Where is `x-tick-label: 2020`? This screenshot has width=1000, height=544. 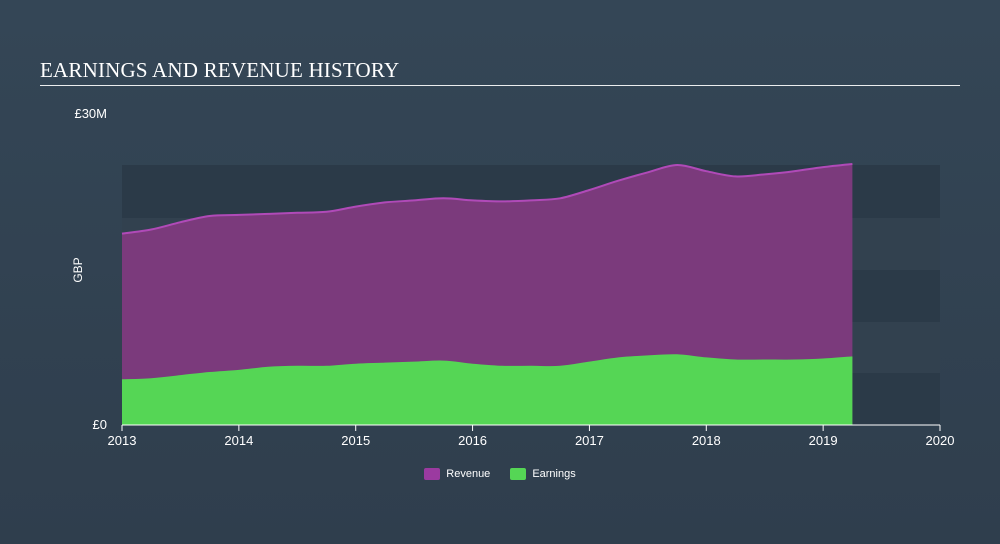 x-tick-label: 2020 is located at coordinates (940, 440).